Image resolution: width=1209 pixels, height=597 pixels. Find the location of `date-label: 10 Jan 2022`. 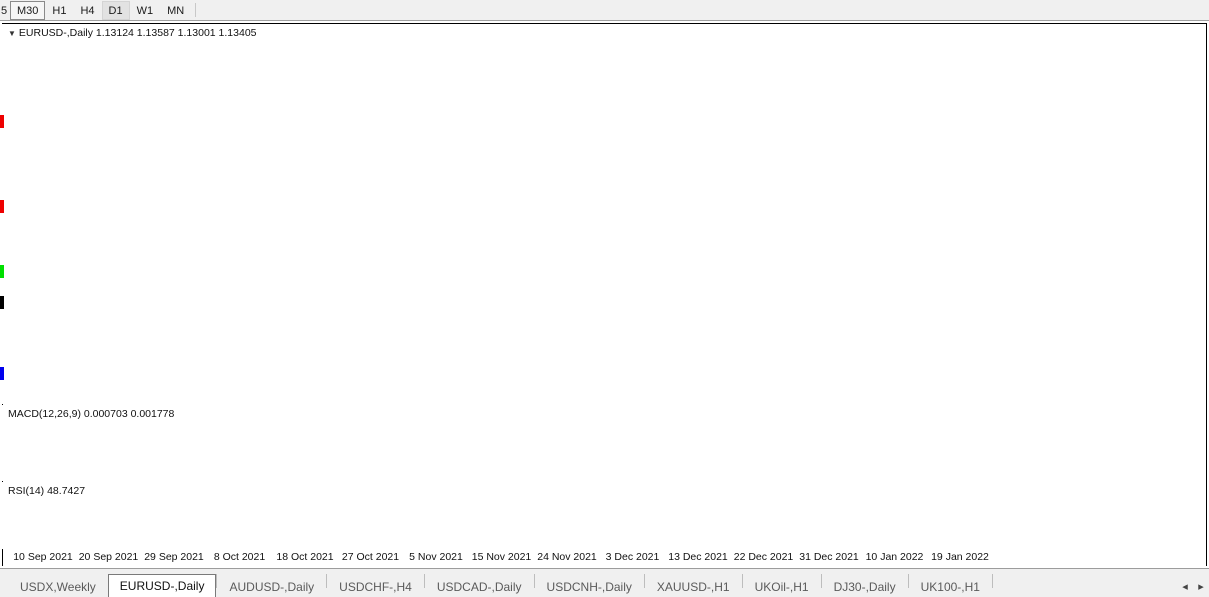

date-label: 10 Jan 2022 is located at coordinates (894, 557).